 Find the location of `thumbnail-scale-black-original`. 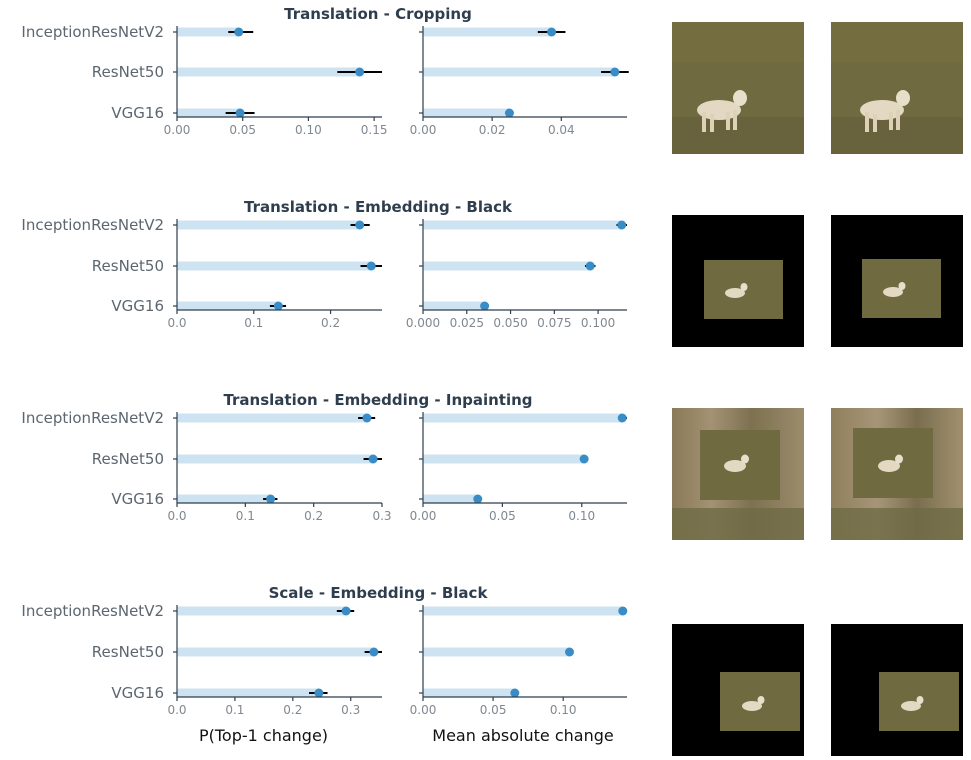

thumbnail-scale-black-original is located at coordinates (738, 690).